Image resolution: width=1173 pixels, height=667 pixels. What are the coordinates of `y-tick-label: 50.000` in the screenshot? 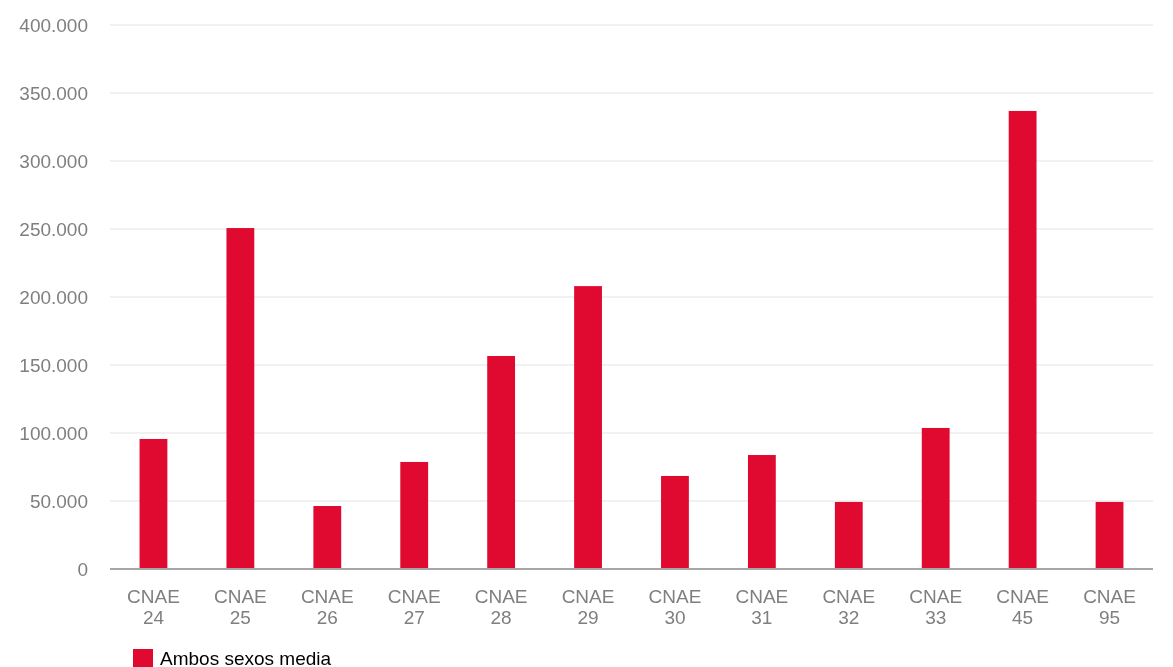 It's located at (58, 501).